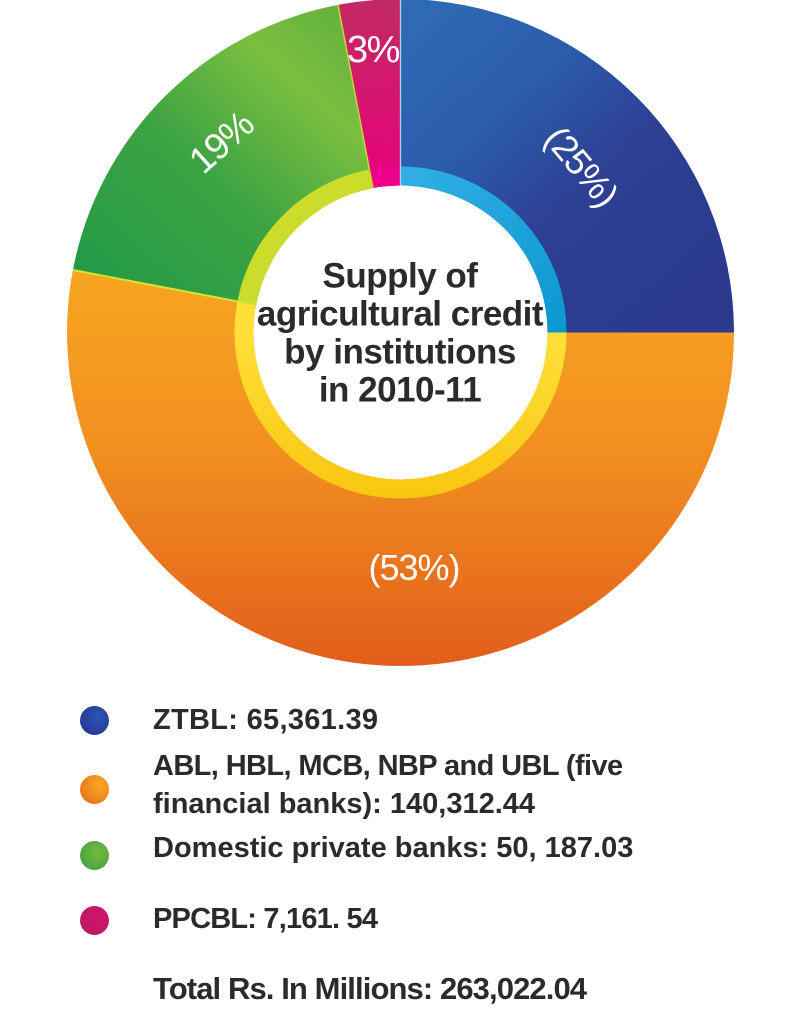  I want to click on svg-text: by institutions, so click(400, 352).